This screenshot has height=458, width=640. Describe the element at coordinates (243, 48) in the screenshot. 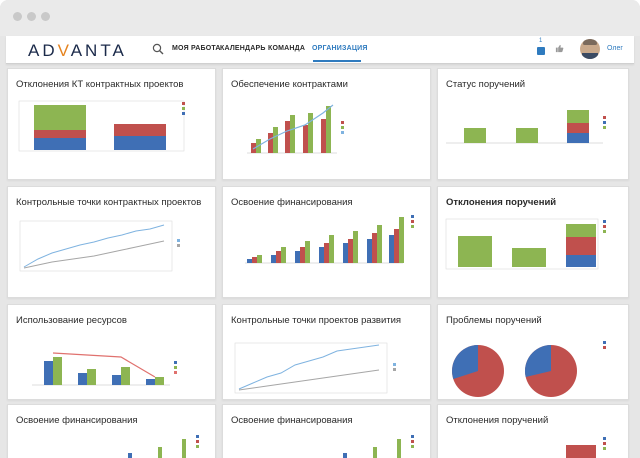

I see `nav-item-calendar: КАЛЕНДАРЬ` at that location.